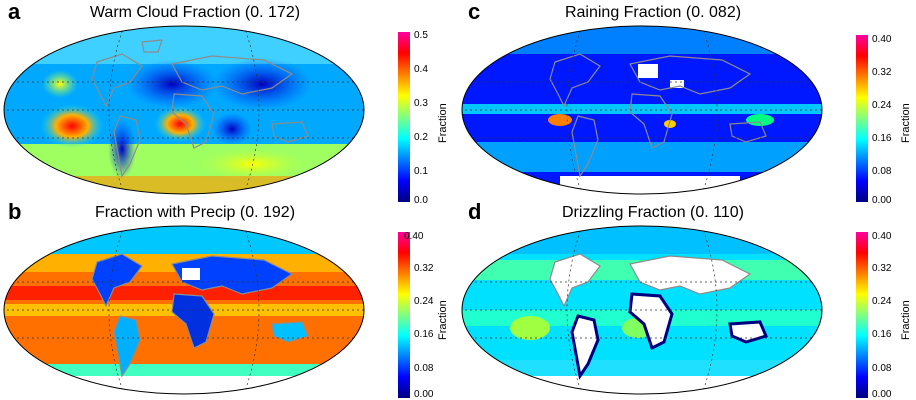  Describe the element at coordinates (195, 212) in the screenshot. I see `panel-title: Fraction with Precip (0. 192)` at that location.